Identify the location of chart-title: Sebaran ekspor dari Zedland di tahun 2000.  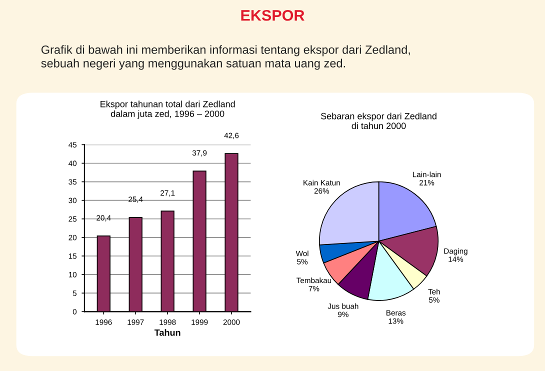
(378, 121).